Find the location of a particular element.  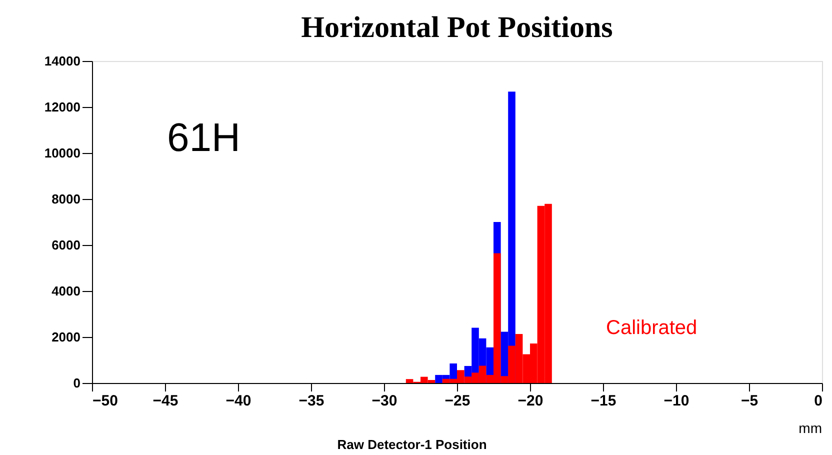

y-tick-label: 8000 is located at coordinates (66, 199).